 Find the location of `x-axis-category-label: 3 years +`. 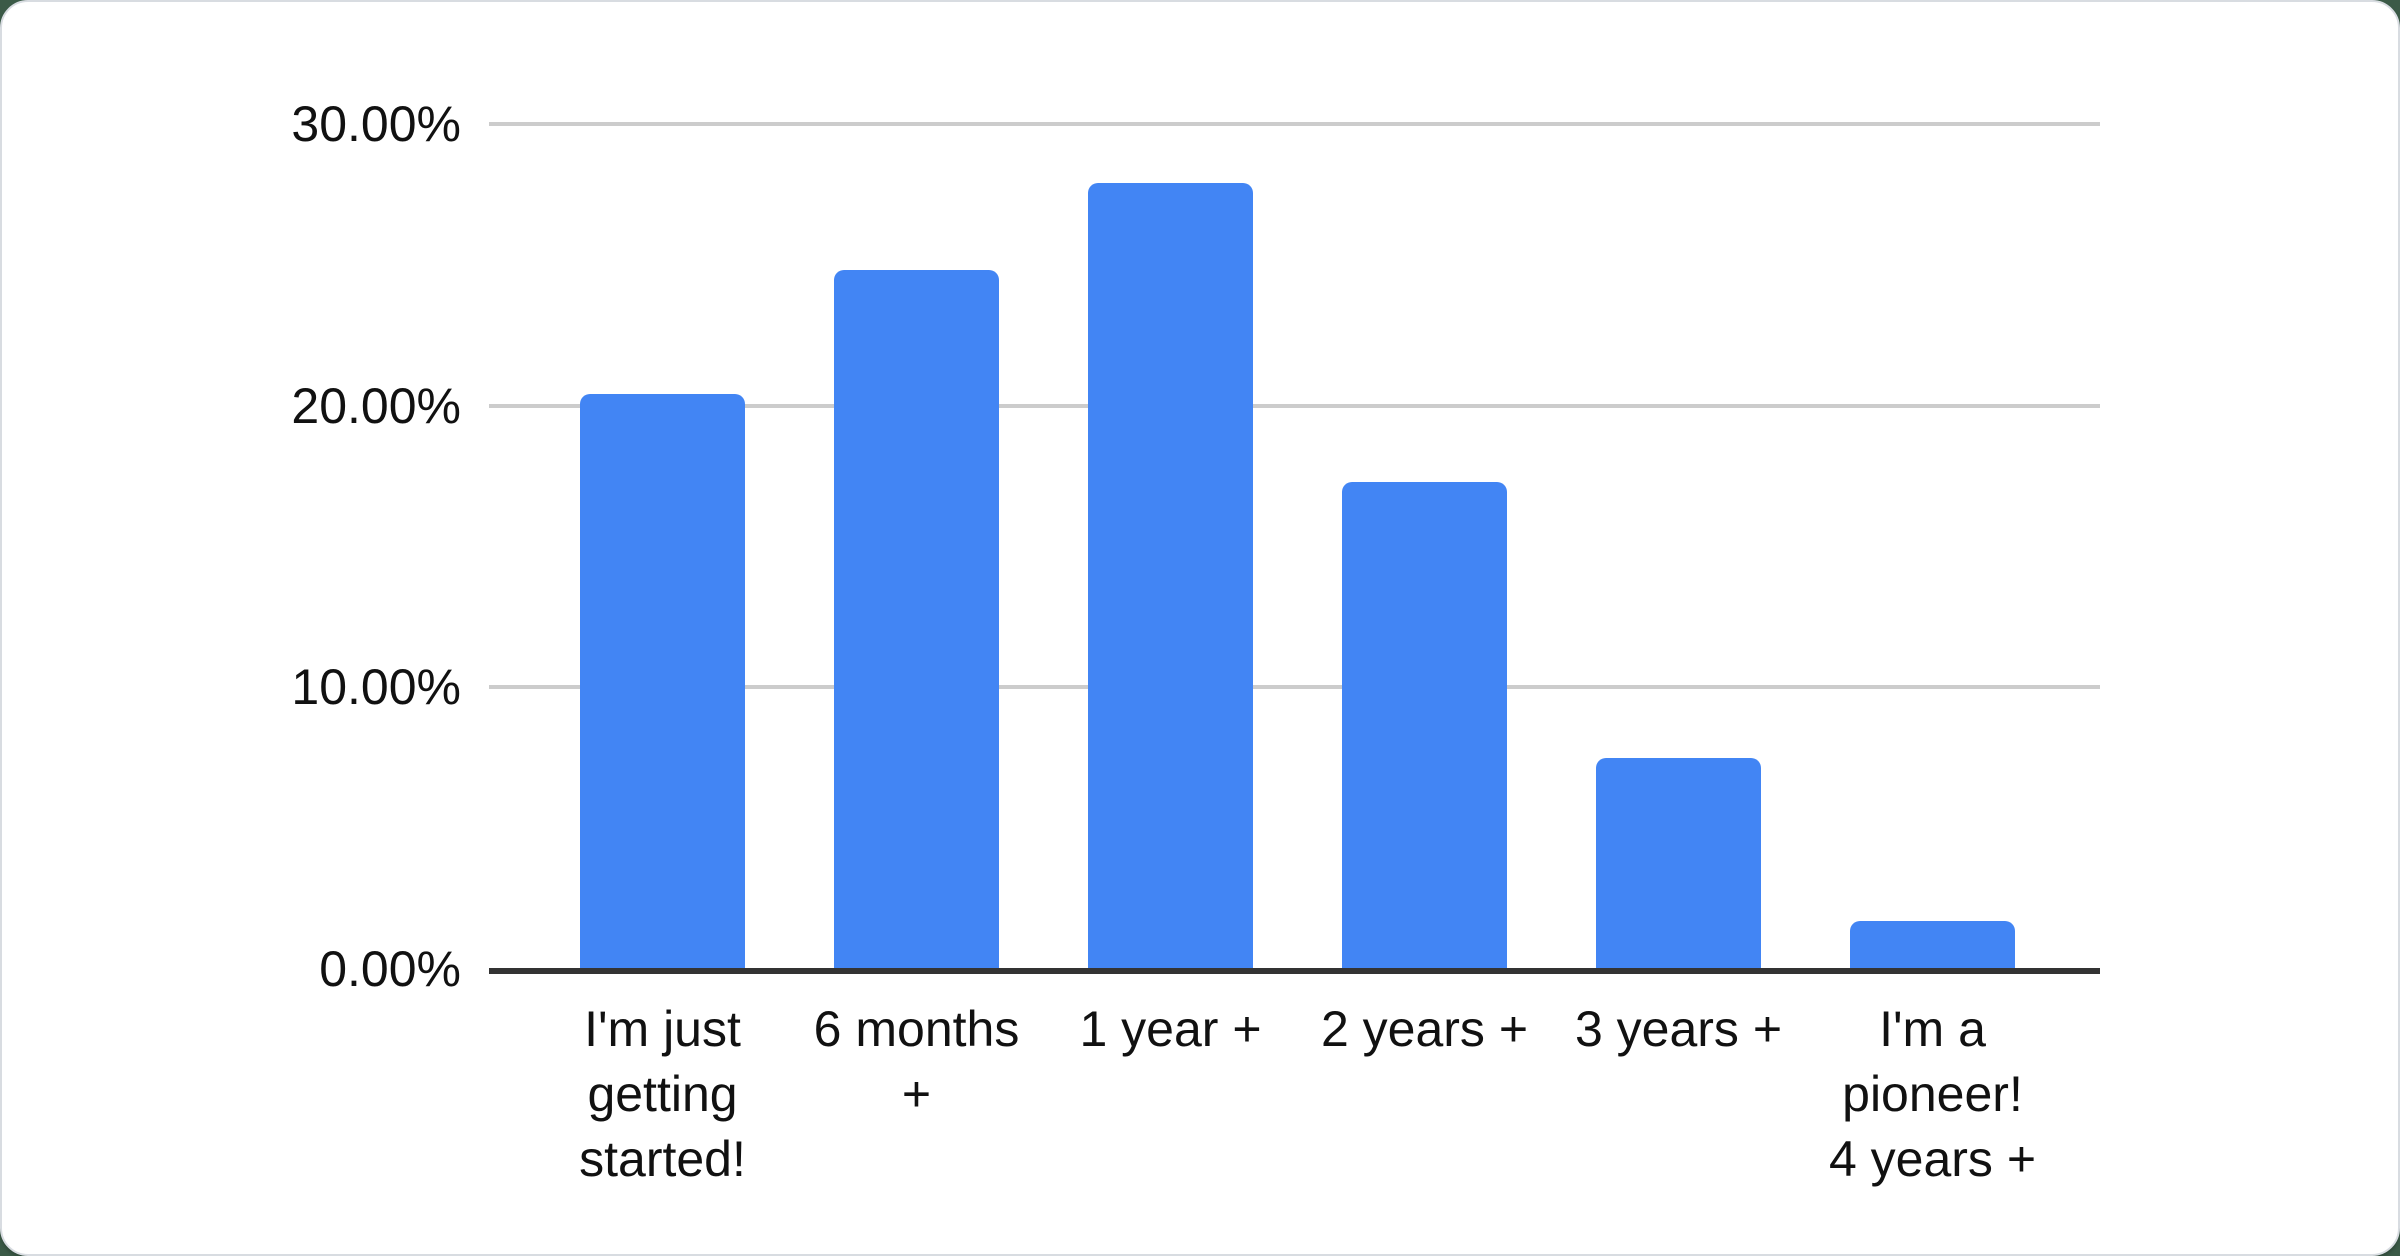

x-axis-category-label: 3 years + is located at coordinates (1678, 1029).